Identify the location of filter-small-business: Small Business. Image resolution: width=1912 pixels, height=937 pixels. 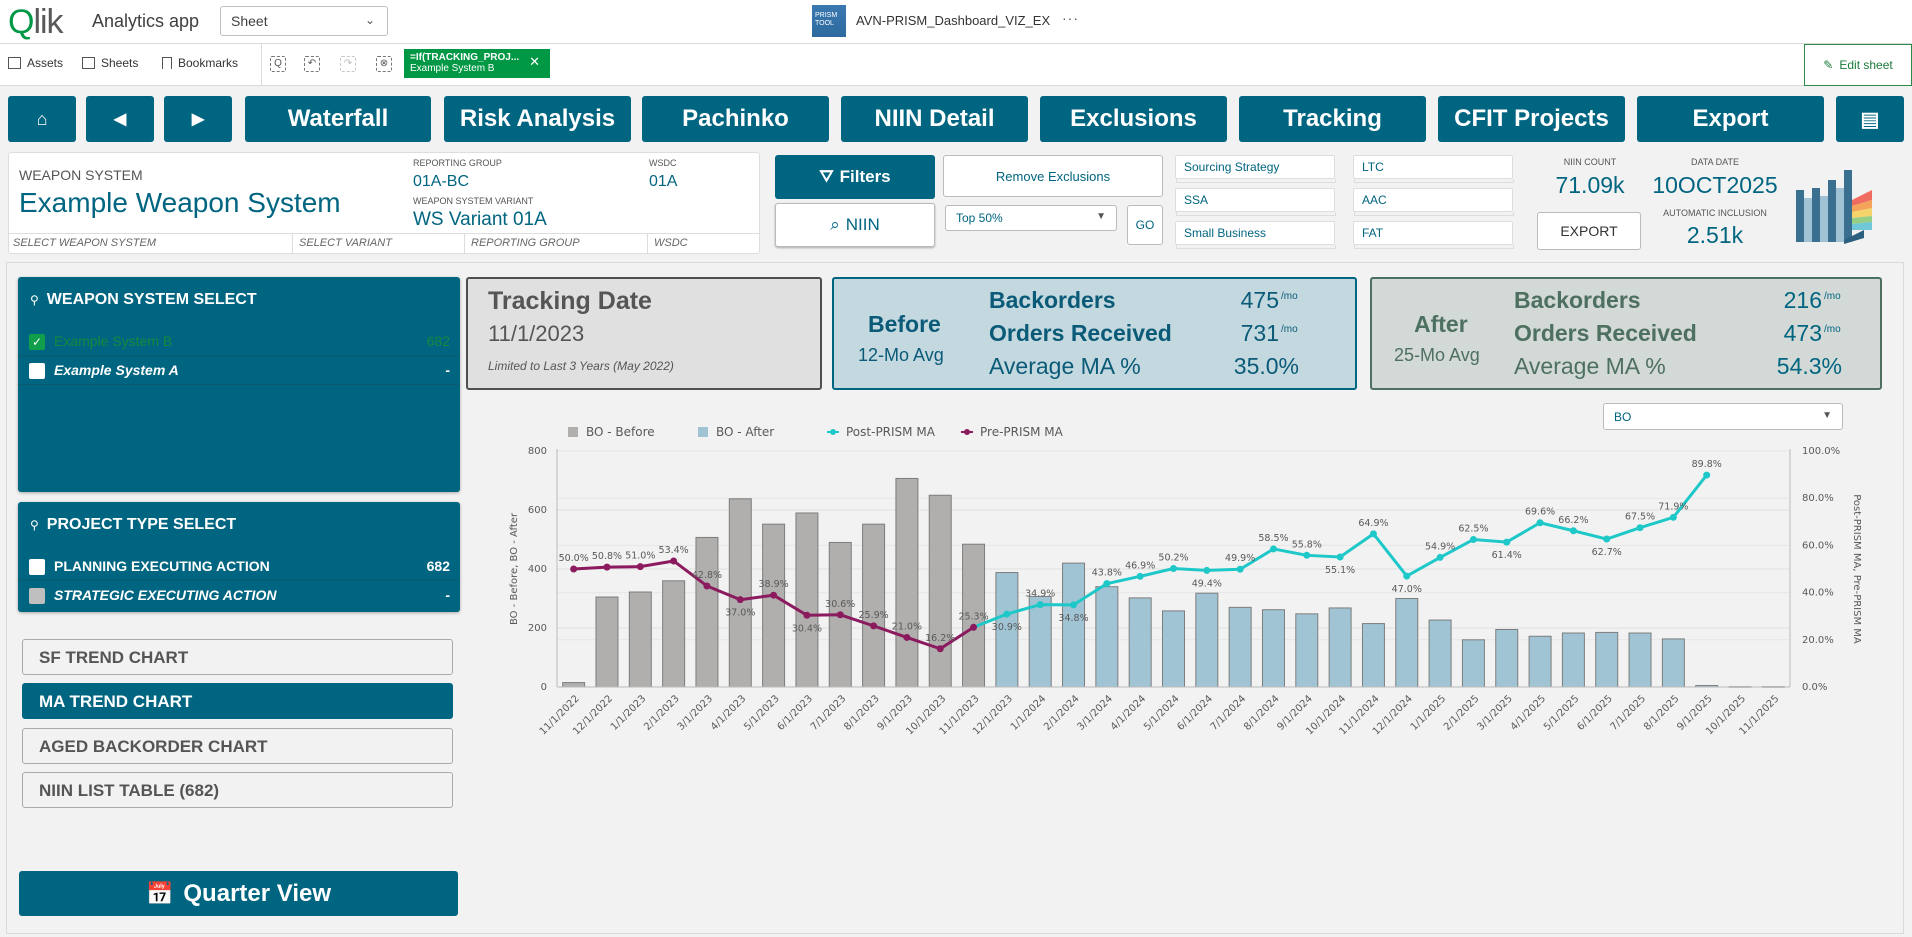
(1255, 235).